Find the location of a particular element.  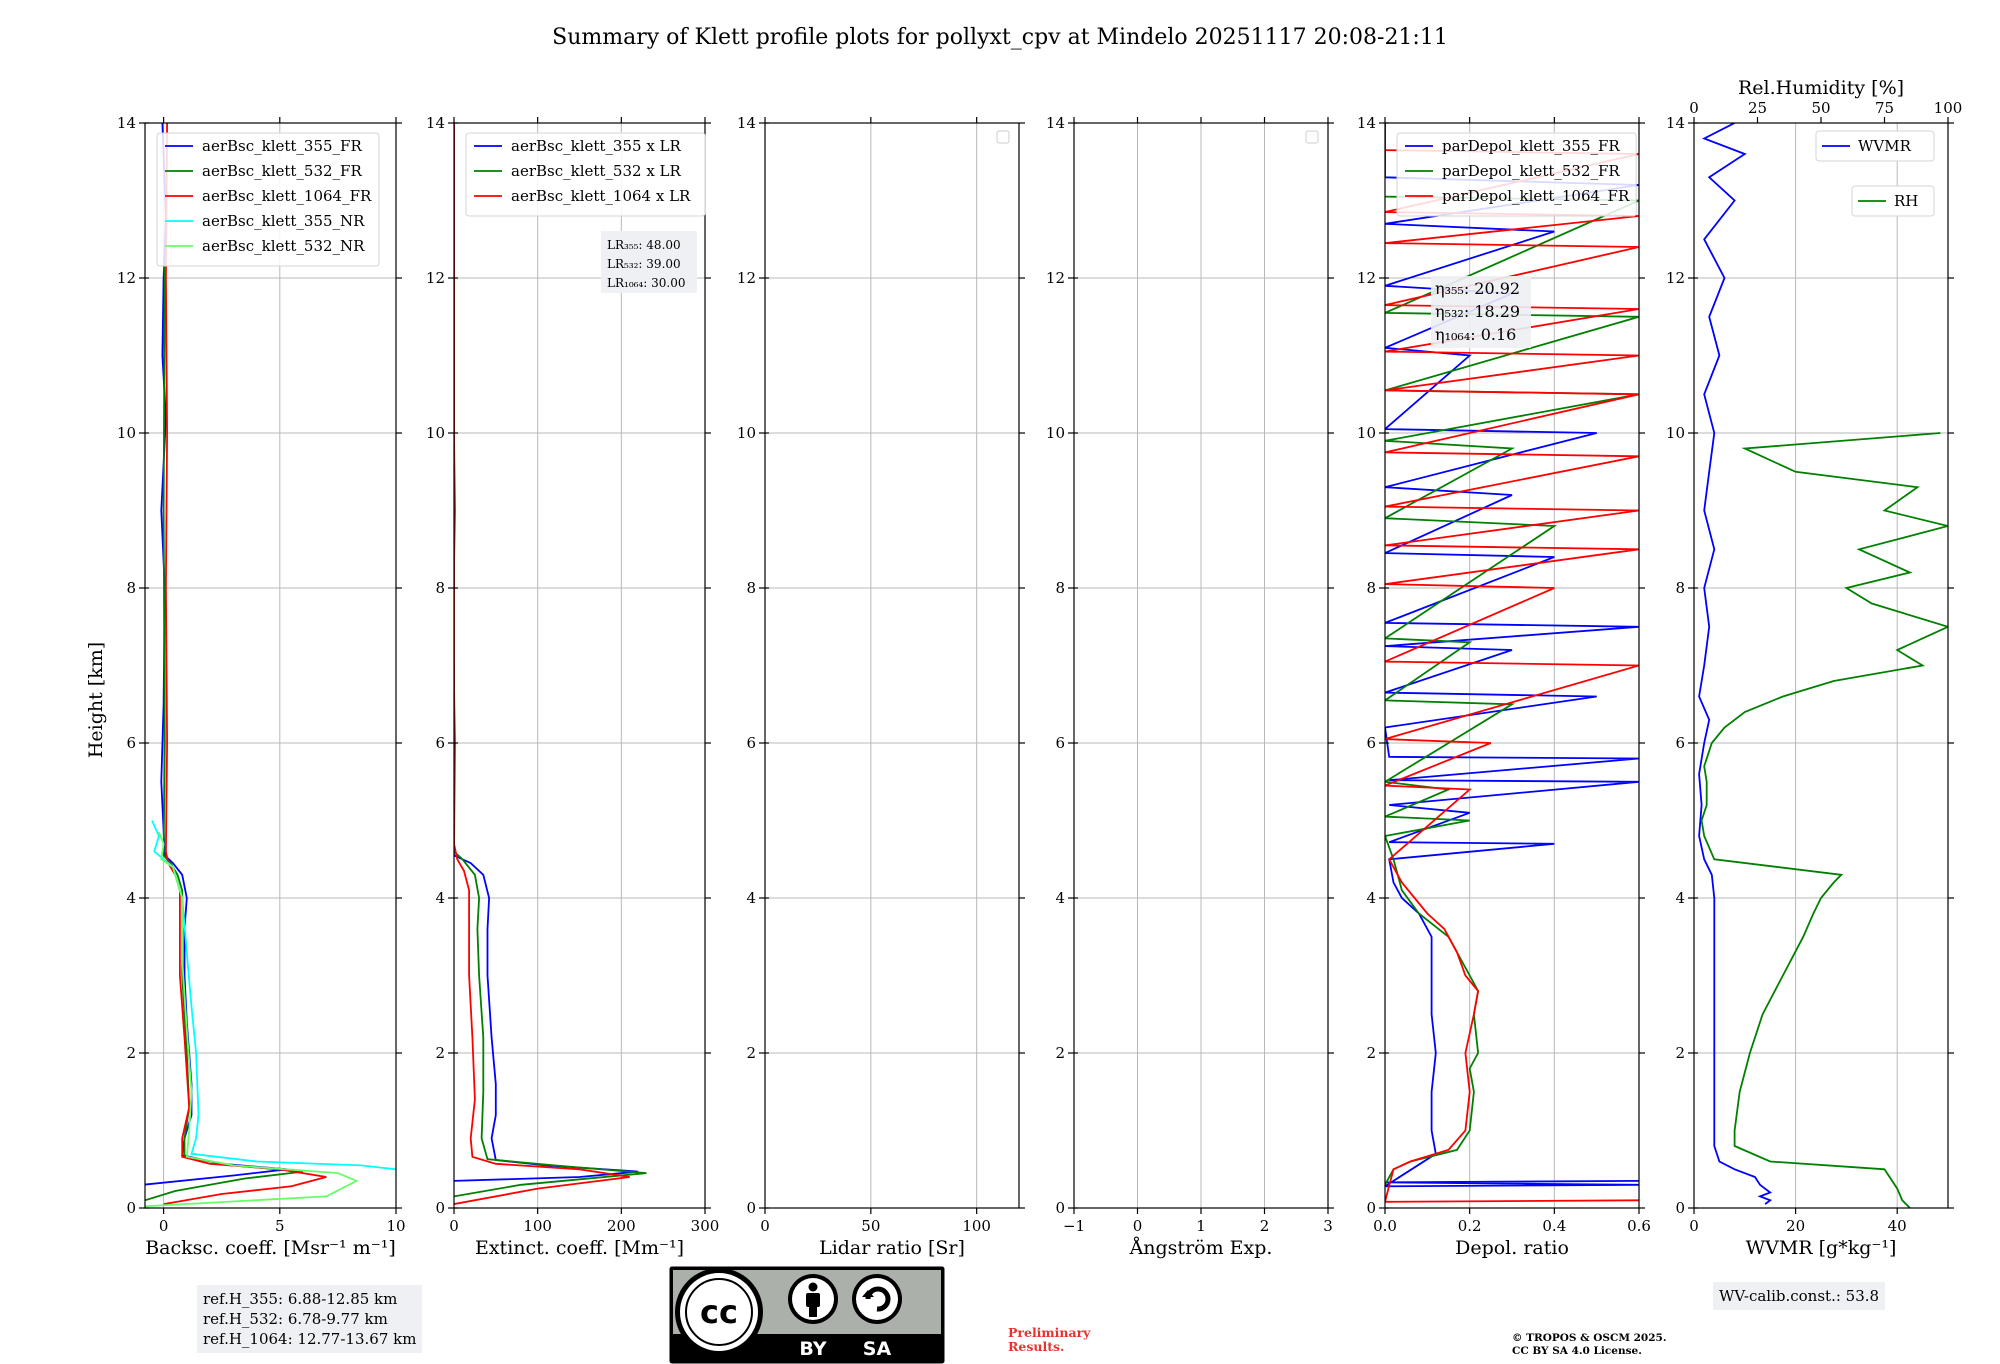

x-tick-label: 200 is located at coordinates (621, 1226).